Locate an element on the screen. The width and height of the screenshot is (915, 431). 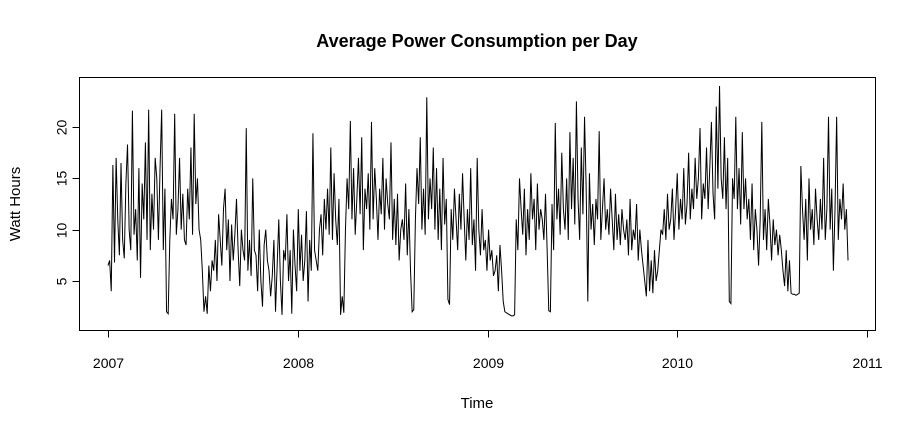
x-axis: 2007 2008 2009 2010 2011 is located at coordinates (488, 350).